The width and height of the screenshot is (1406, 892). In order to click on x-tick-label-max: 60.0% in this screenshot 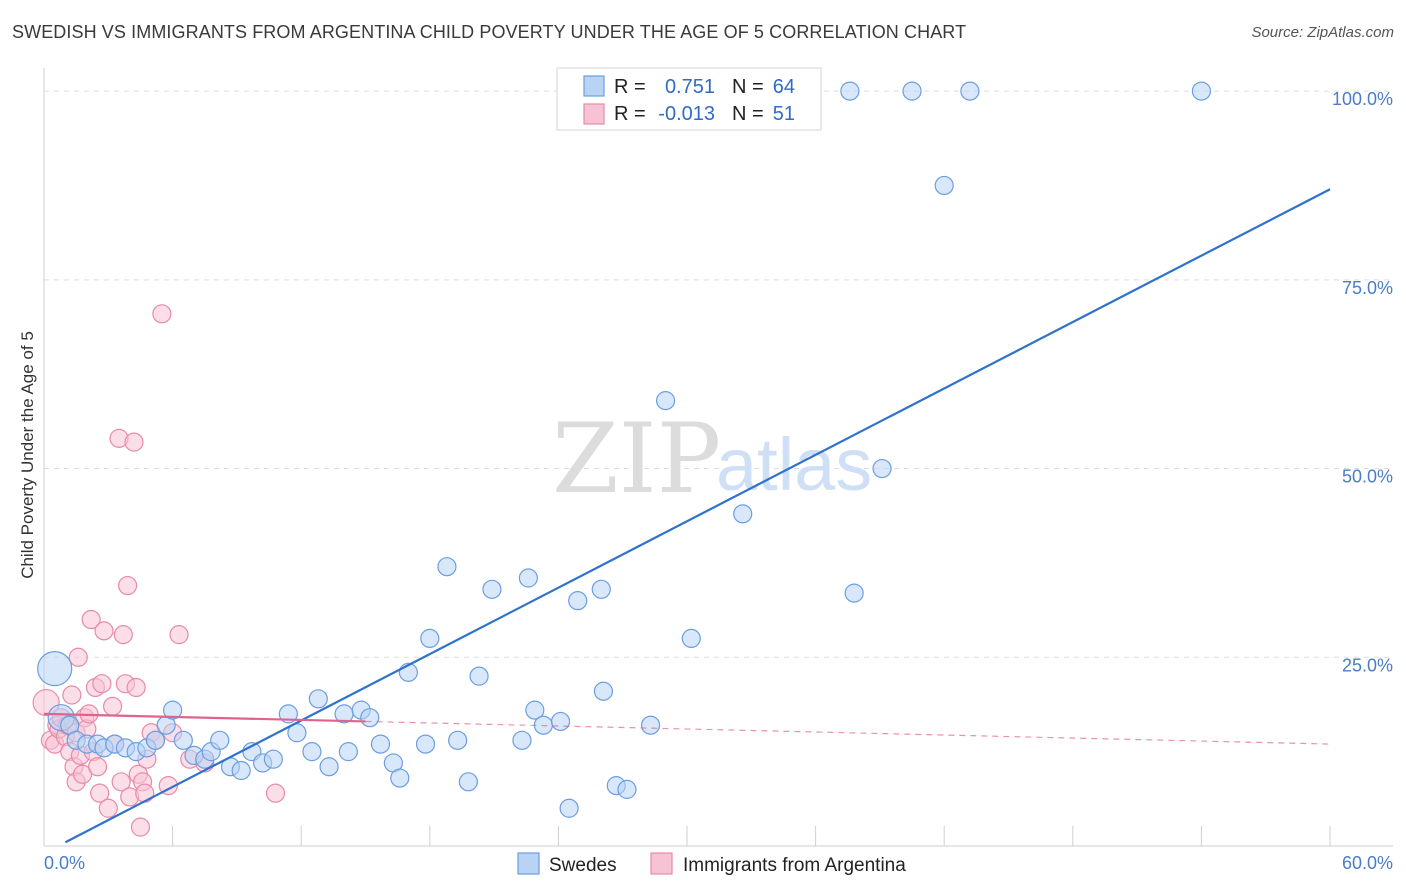, I will do `click(1367, 863)`.